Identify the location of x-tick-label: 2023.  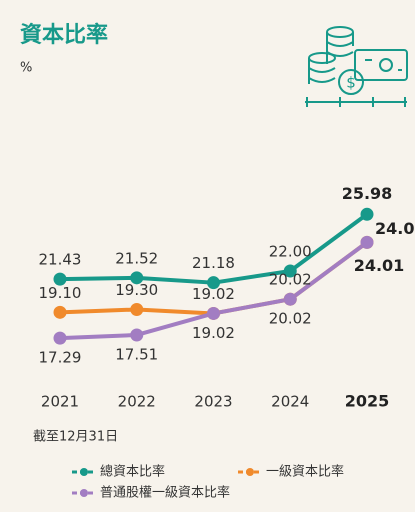
(213, 402).